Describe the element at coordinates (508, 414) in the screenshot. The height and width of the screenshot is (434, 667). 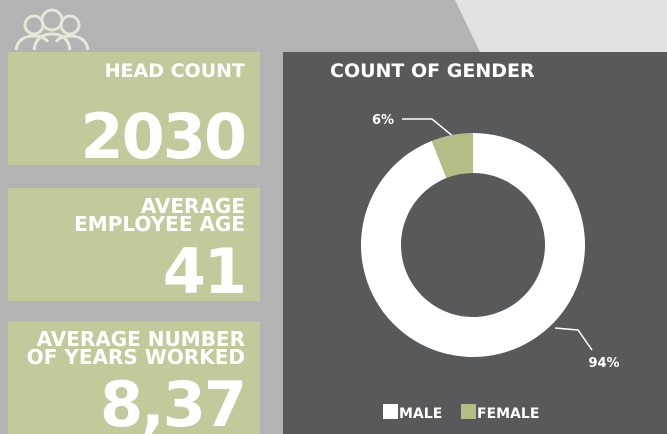
I see `legend-label: FEMALE` at that location.